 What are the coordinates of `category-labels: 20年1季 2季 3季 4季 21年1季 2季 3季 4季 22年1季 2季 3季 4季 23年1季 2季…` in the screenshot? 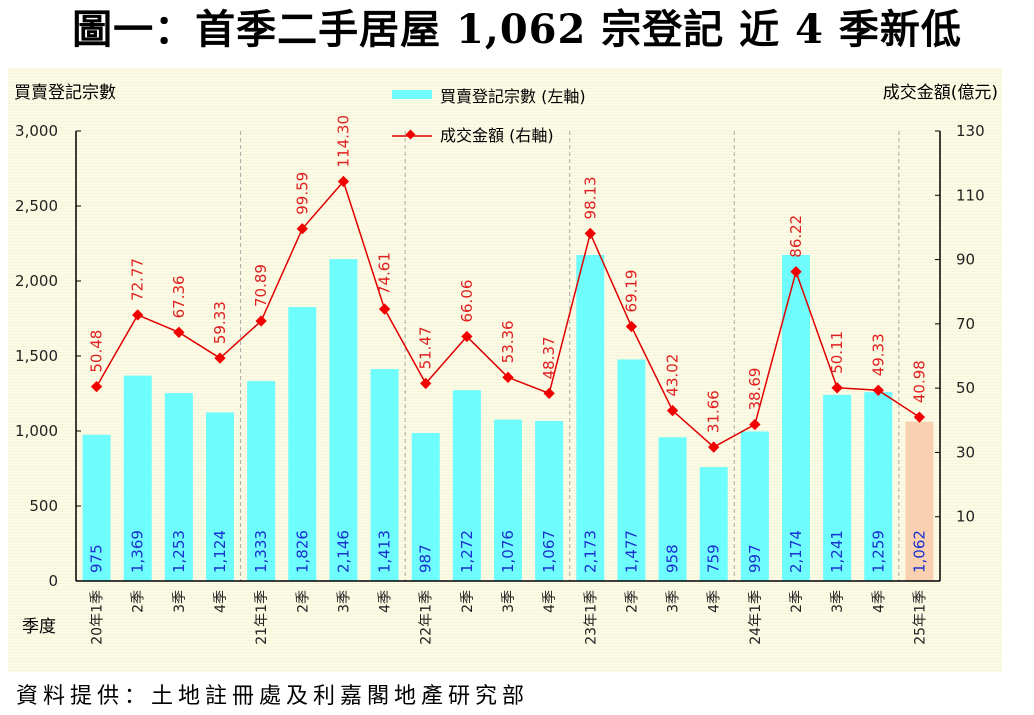 It's located at (509, 617).